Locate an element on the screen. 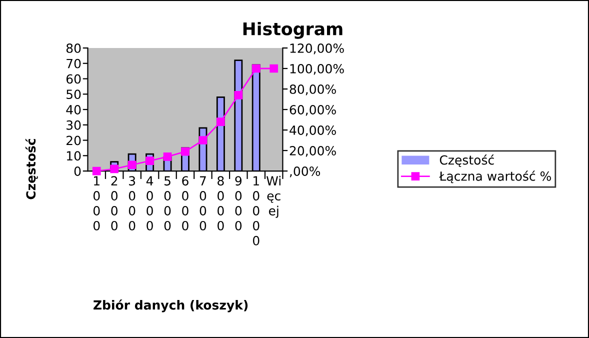  y-tick-label: 30 is located at coordinates (73, 125).